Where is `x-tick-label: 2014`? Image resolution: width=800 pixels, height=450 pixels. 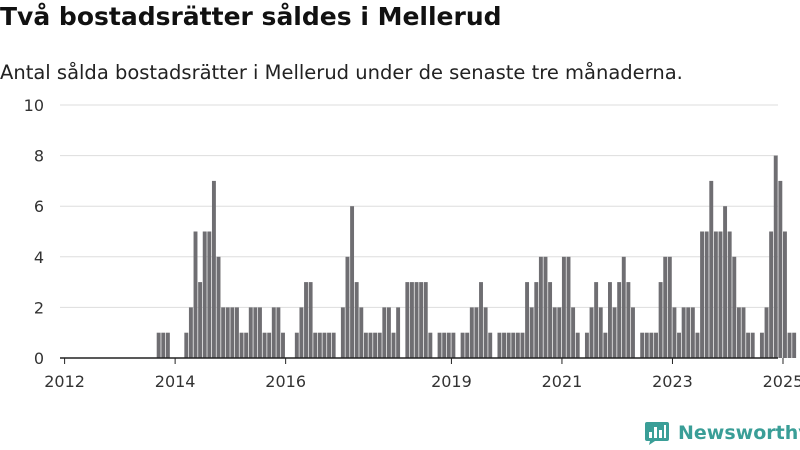 x-tick-label: 2014 is located at coordinates (175, 381).